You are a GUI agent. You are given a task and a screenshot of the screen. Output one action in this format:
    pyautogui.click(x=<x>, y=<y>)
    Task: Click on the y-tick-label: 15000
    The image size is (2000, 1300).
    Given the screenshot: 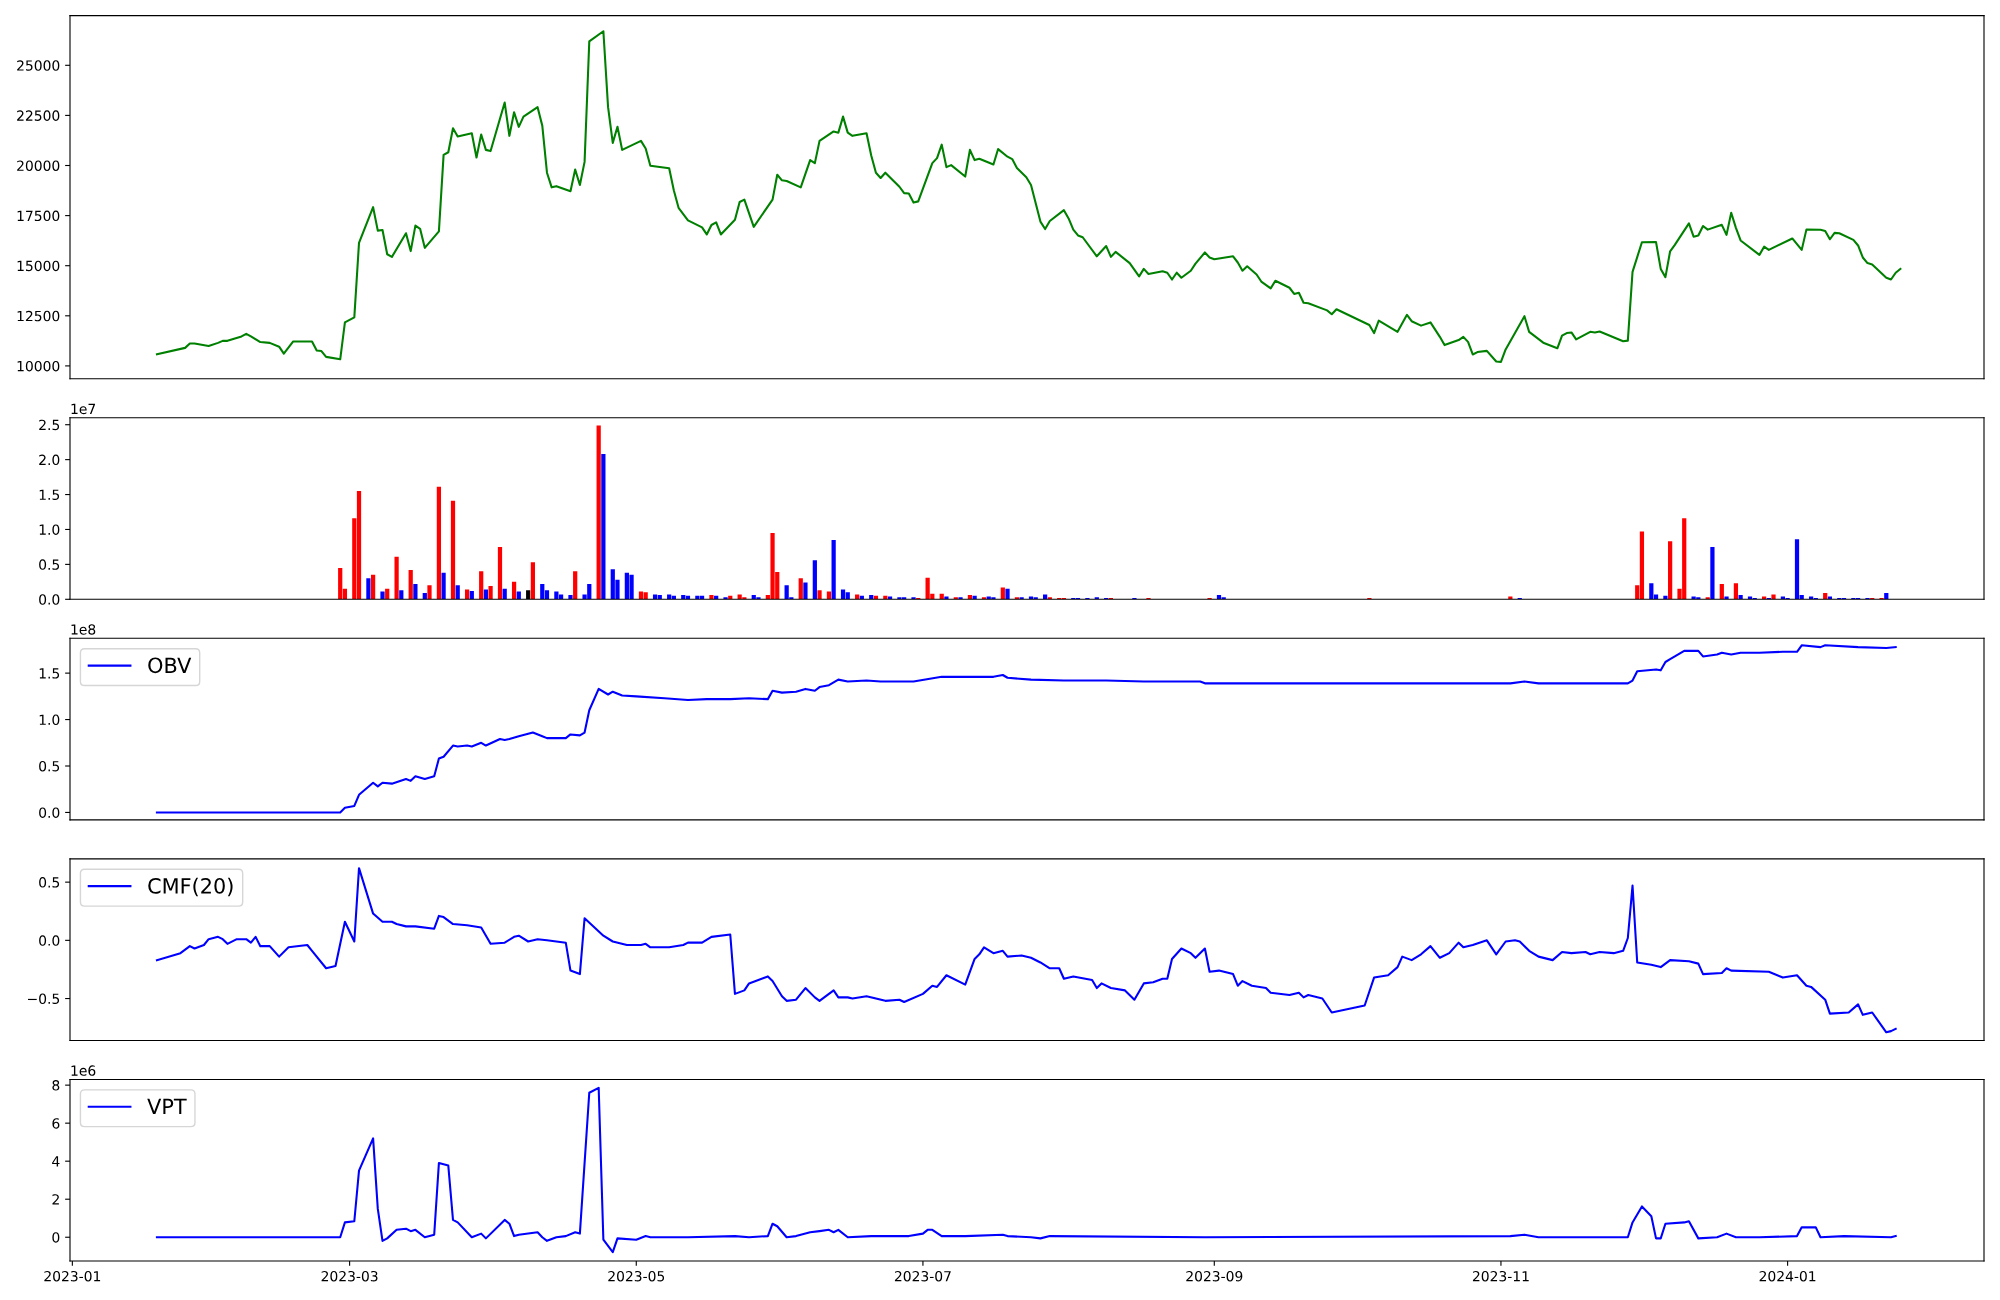 What is the action you would take?
    pyautogui.click(x=38, y=266)
    